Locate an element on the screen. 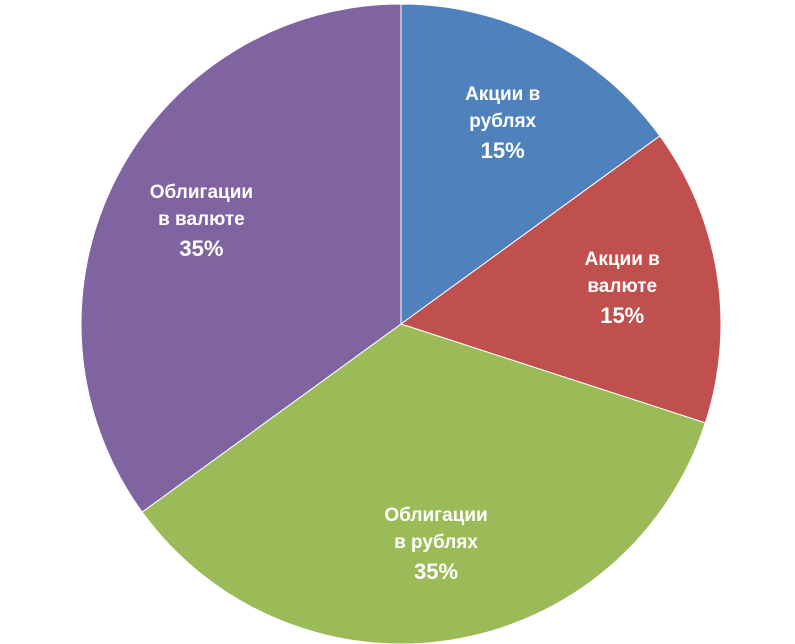 The width and height of the screenshot is (795, 644). category-label: Облигации в рублях is located at coordinates (436, 529).